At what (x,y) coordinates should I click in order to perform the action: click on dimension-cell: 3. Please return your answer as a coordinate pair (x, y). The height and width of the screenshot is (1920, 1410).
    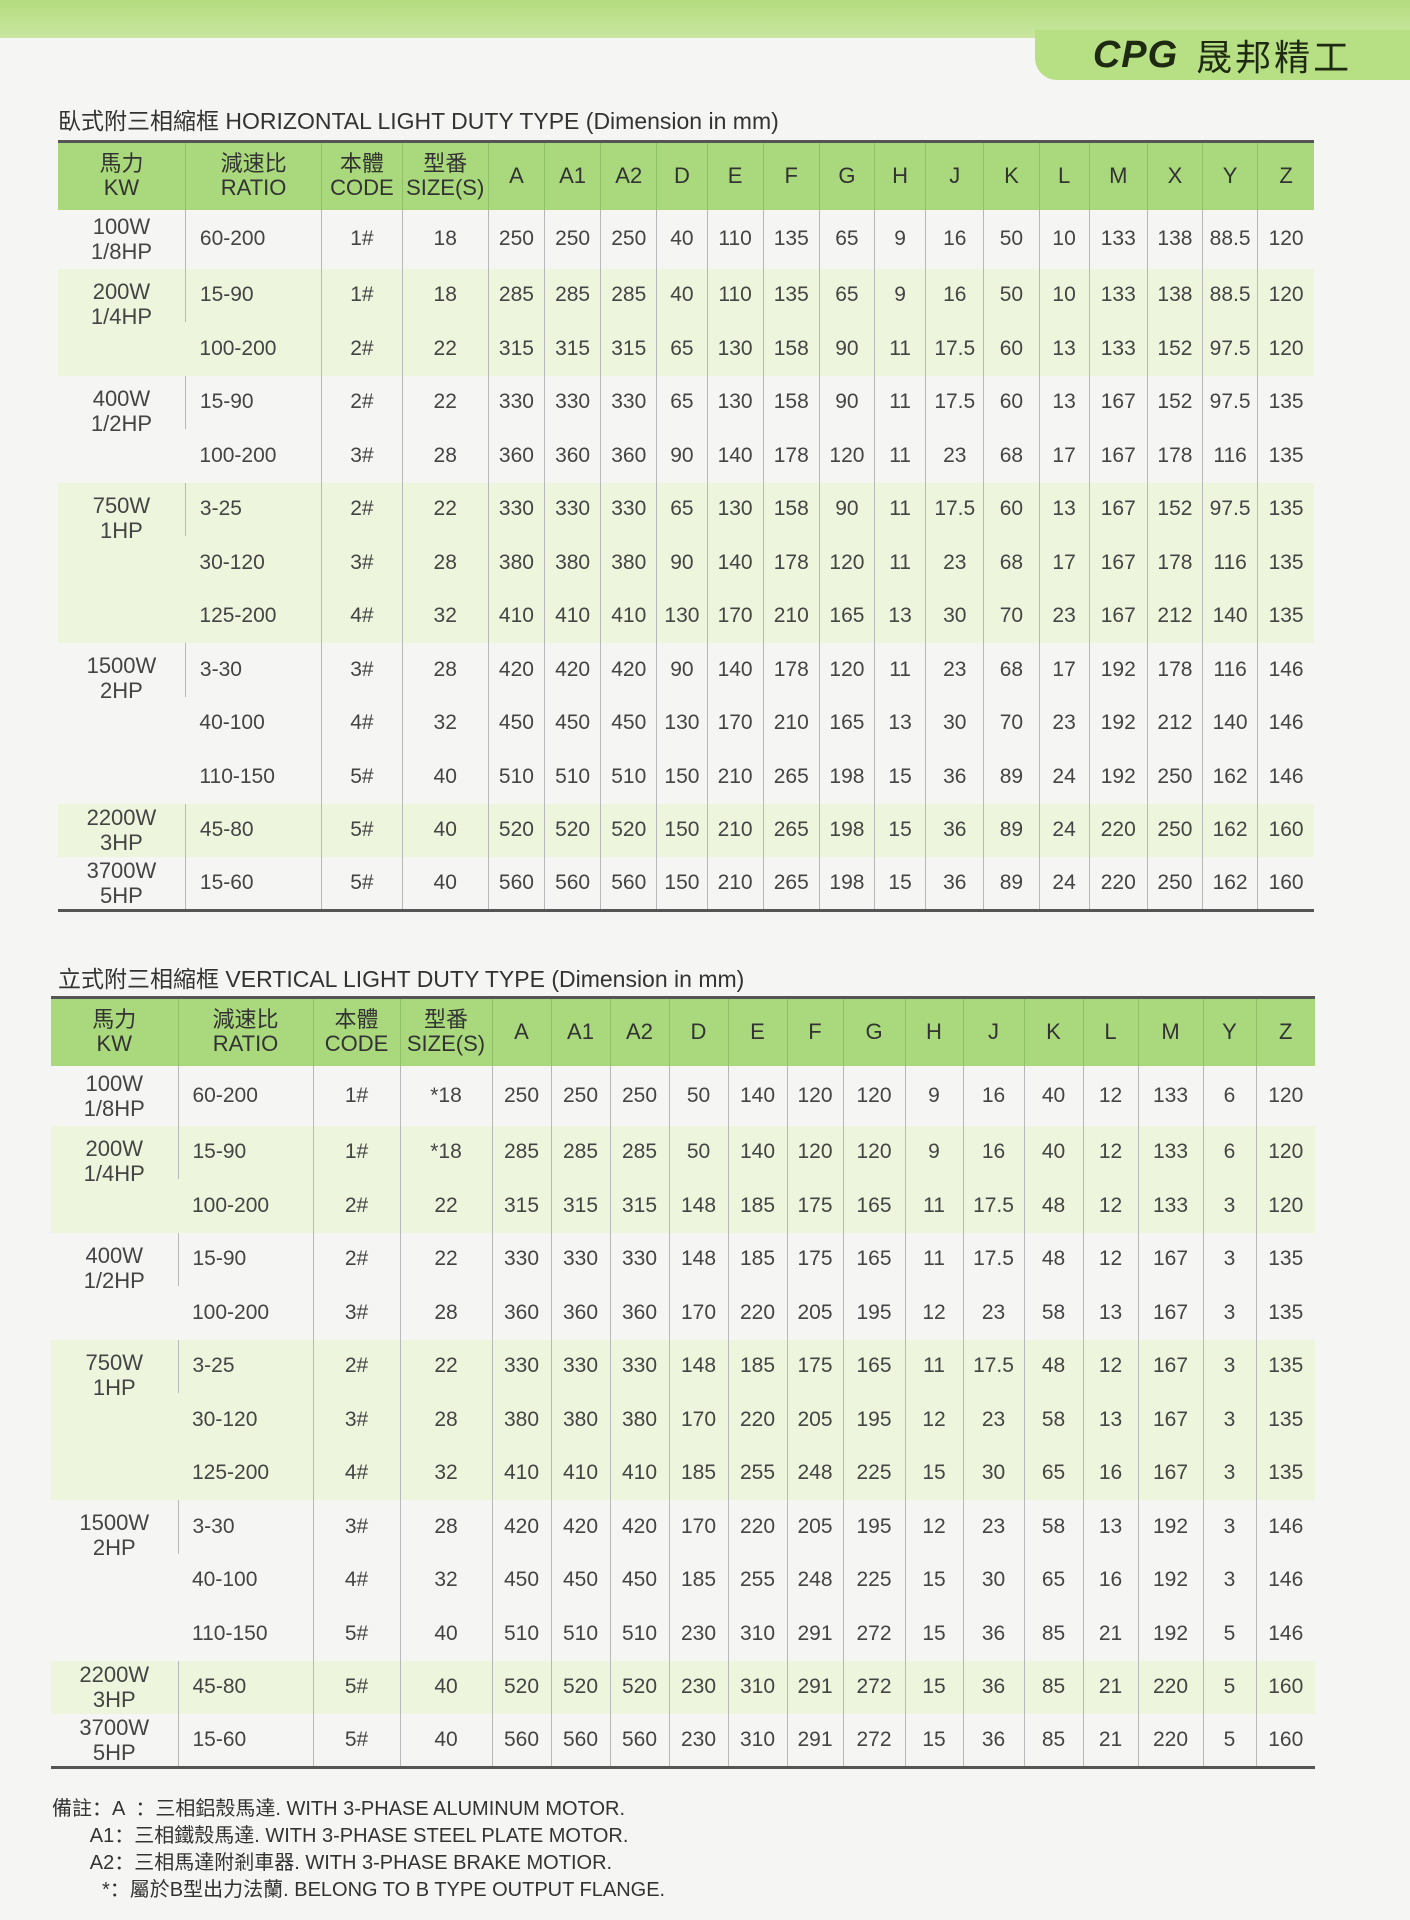
    Looking at the image, I should click on (1229, 1206).